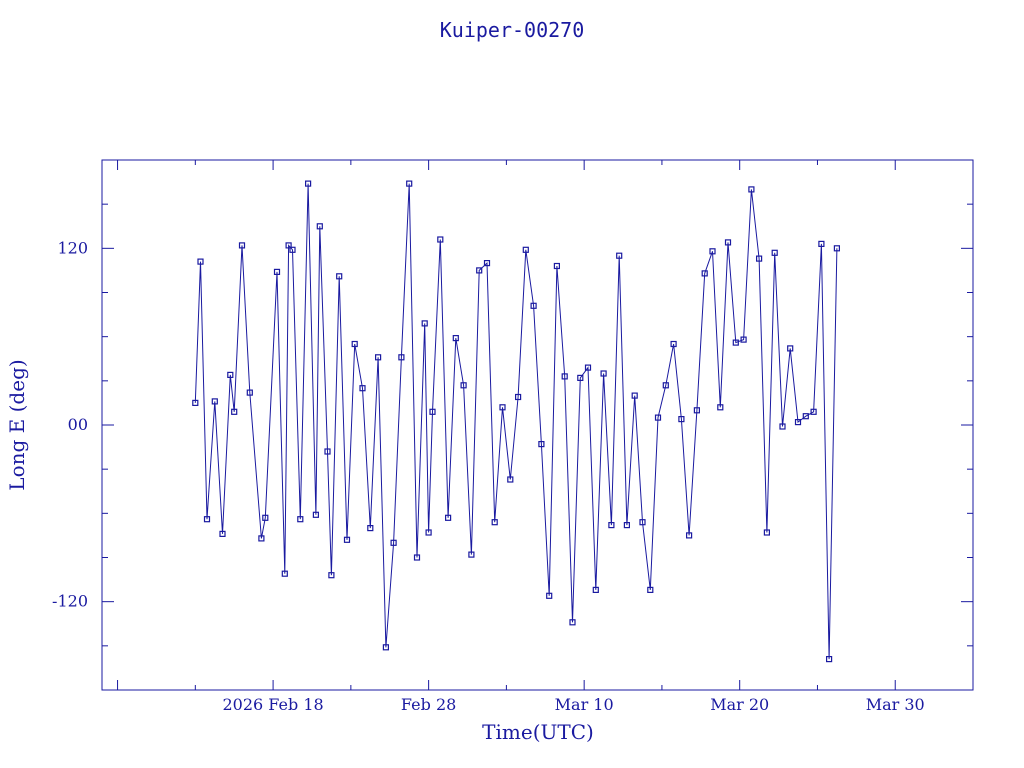  Describe the element at coordinates (512, 30) in the screenshot. I see `chart-title: Kuiper-00270` at that location.